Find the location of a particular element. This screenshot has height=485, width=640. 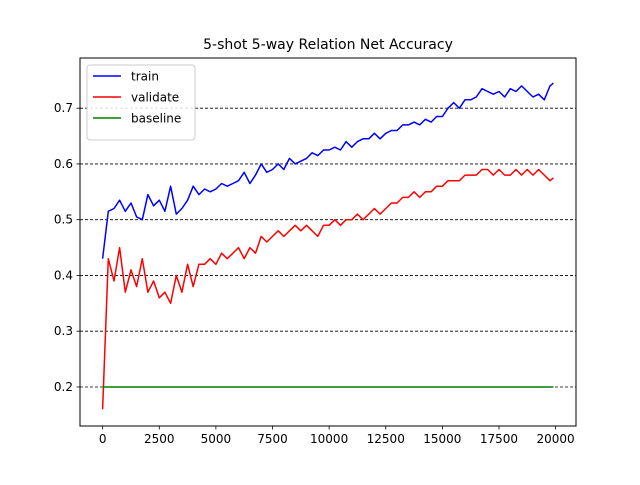

legend: train validate baseline is located at coordinates (141, 102).